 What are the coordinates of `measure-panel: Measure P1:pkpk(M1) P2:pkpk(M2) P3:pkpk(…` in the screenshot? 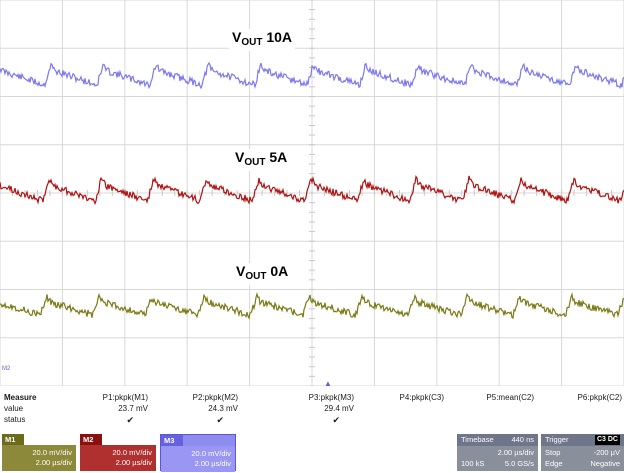 It's located at (312, 411).